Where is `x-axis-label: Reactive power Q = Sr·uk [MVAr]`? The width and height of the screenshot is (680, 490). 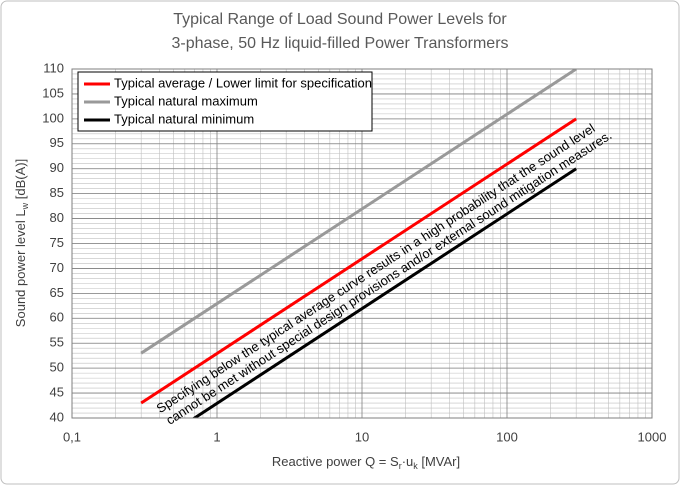
x-axis-label: Reactive power Q = Sr·uk [MVAr] is located at coordinates (366, 462).